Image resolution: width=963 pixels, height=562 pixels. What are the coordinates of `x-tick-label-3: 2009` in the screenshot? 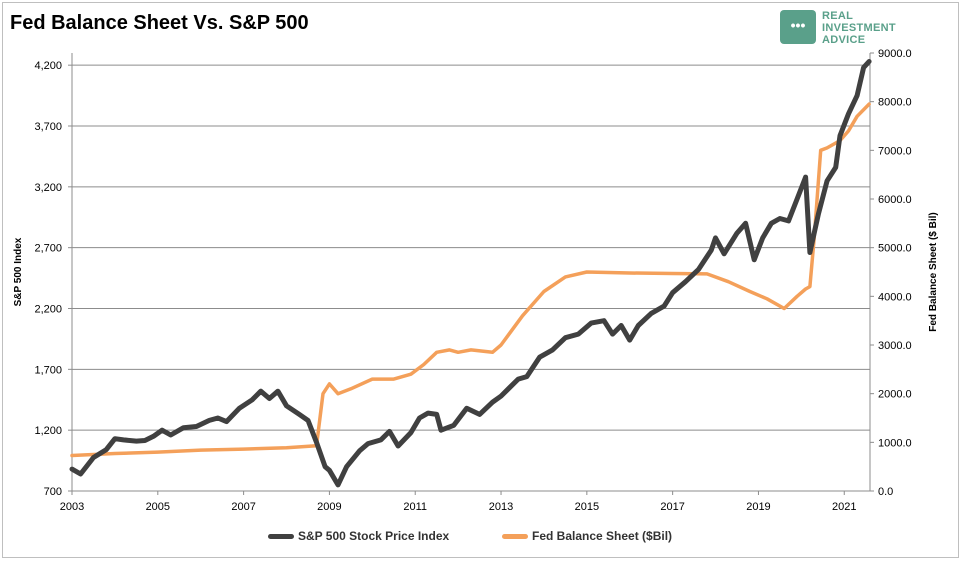 It's located at (329, 507).